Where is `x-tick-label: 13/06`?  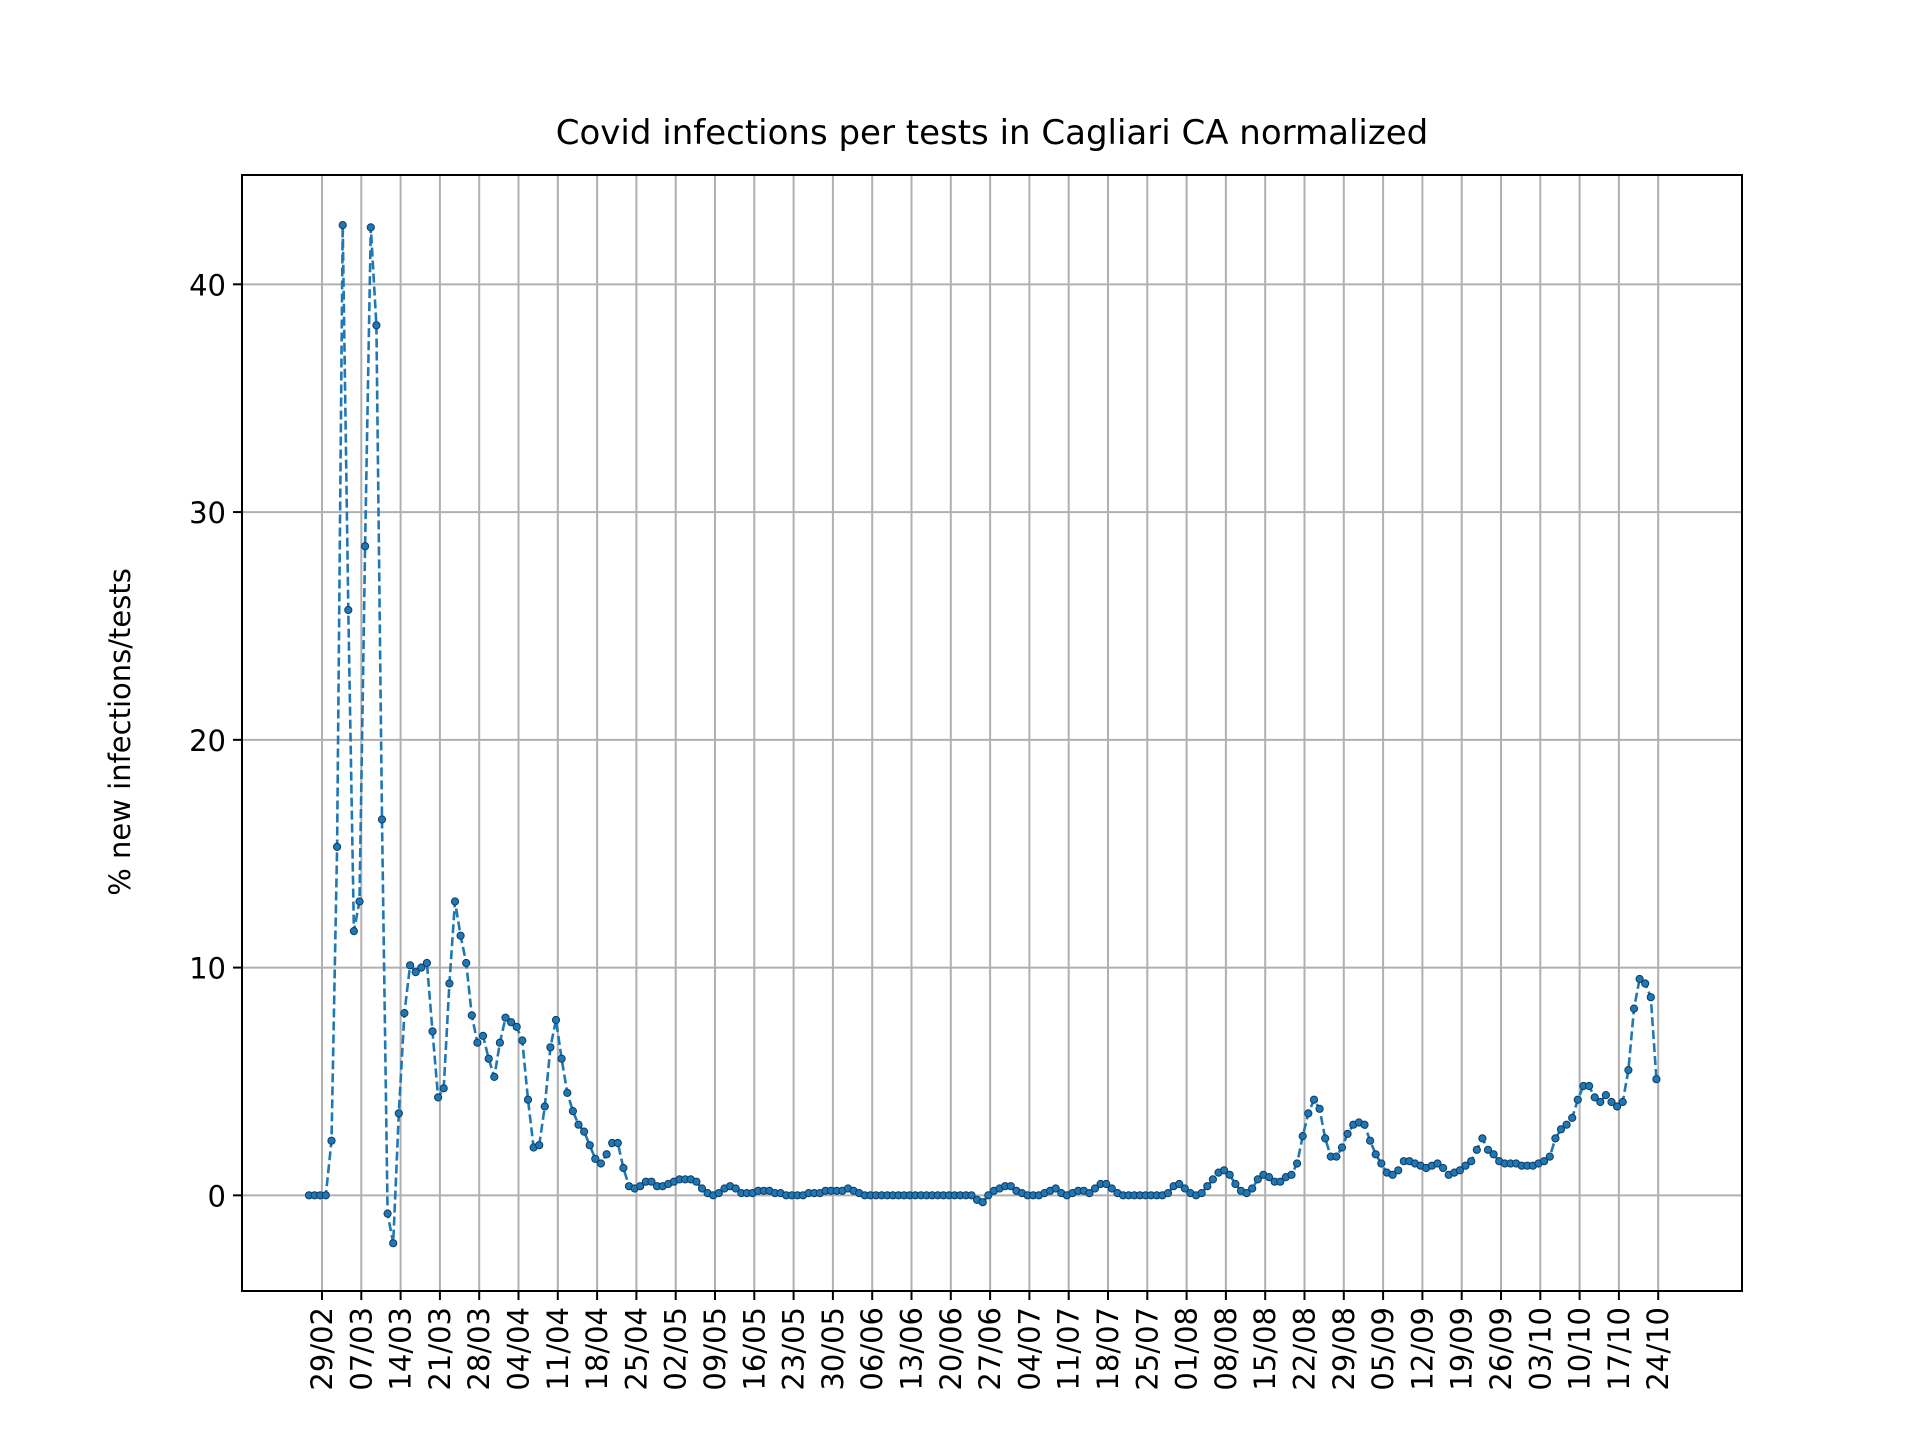 x-tick-label: 13/06 is located at coordinates (912, 1349).